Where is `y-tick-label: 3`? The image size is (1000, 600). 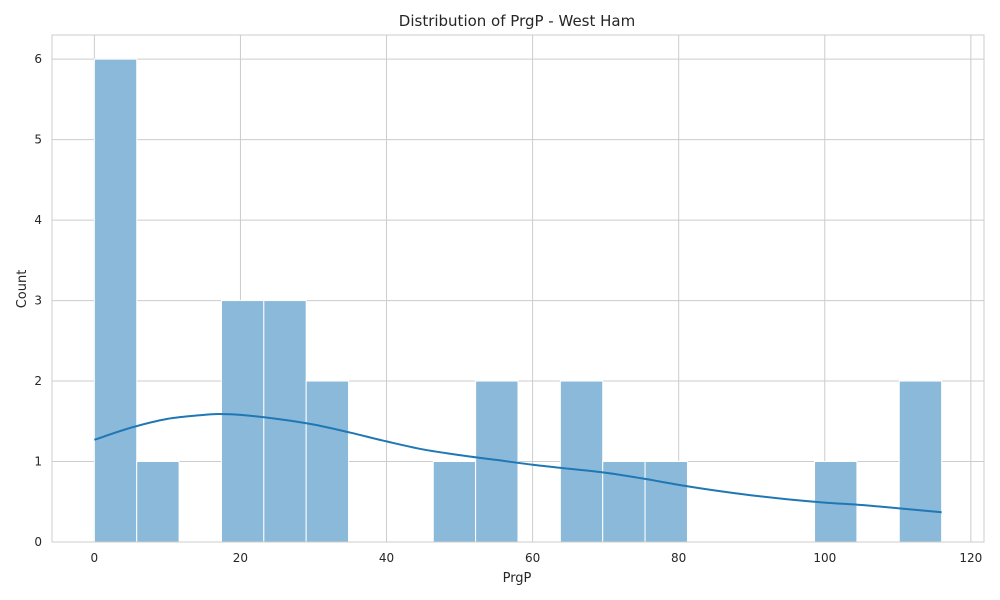
y-tick-label: 3 is located at coordinates (38, 301).